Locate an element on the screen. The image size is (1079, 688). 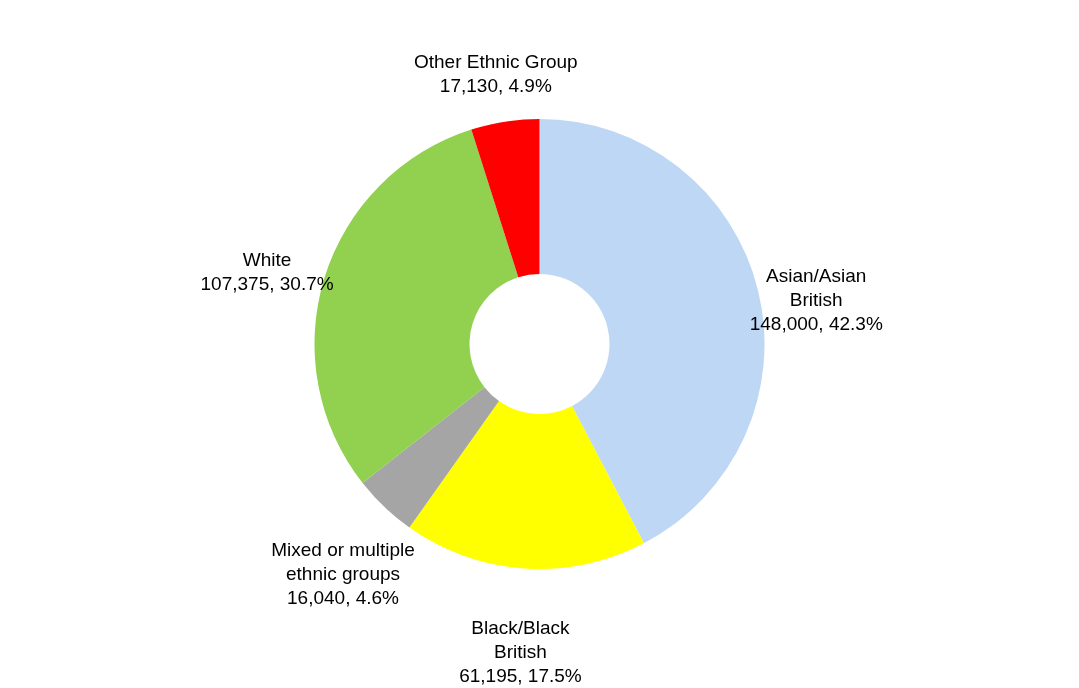
slice-label: White is located at coordinates (267, 260).